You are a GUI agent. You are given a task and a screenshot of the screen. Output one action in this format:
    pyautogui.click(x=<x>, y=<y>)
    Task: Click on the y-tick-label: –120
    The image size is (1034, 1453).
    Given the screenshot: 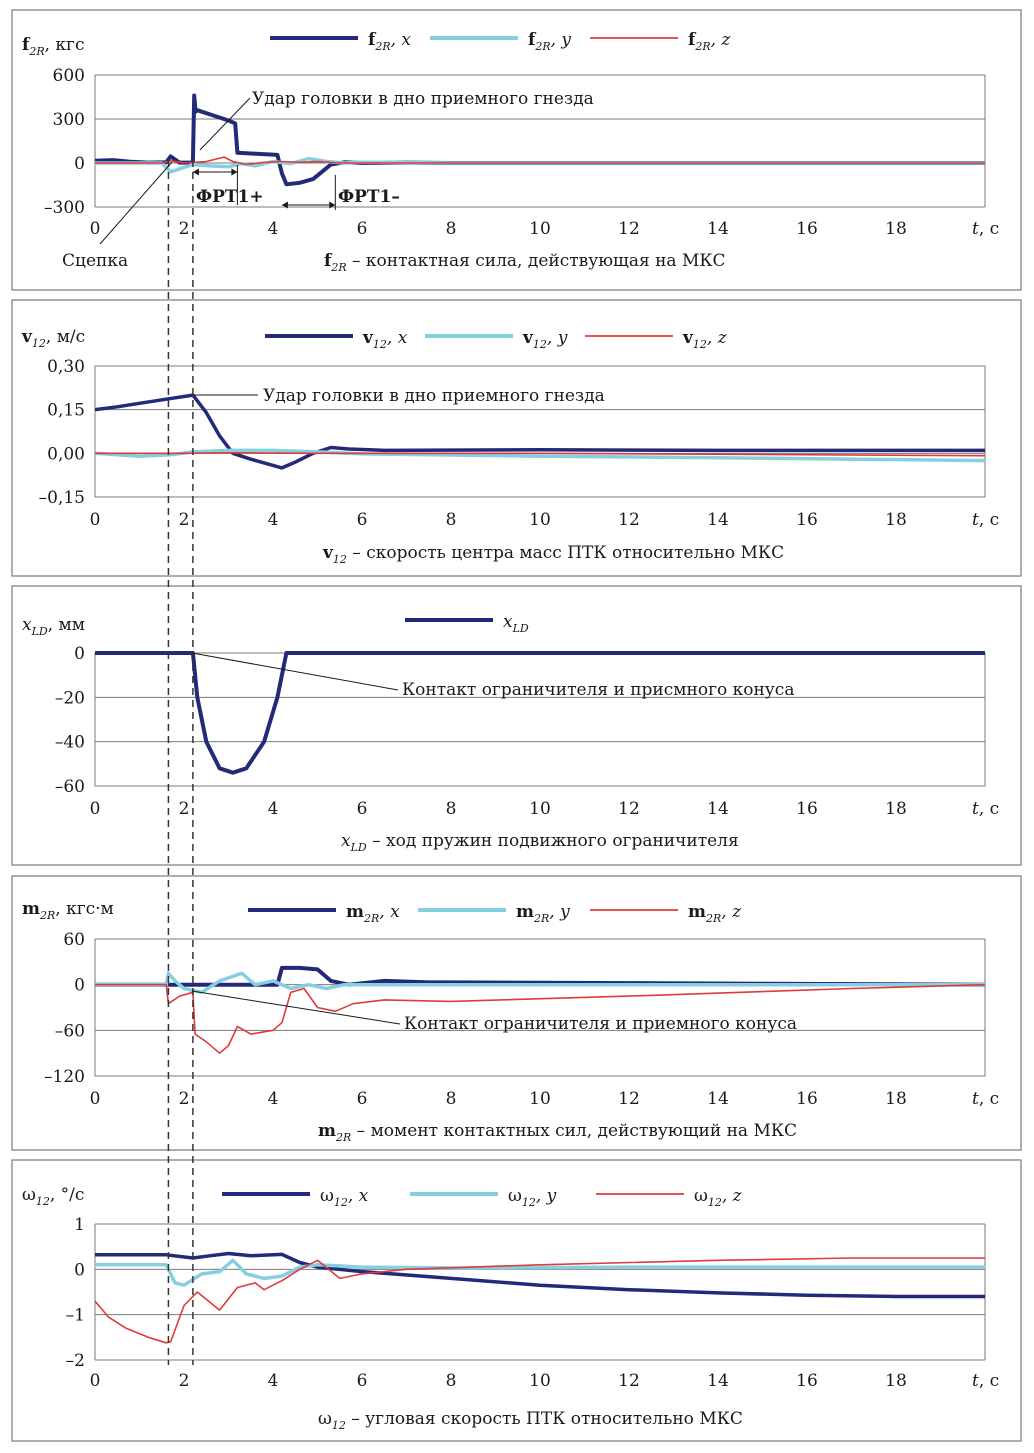 What is the action you would take?
    pyautogui.click(x=64, y=1077)
    